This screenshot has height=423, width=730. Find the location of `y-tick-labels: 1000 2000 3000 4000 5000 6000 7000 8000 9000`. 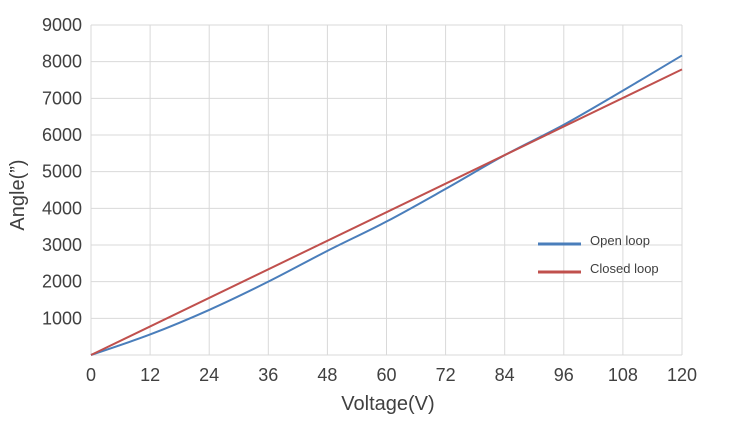

y-tick-labels: 1000 2000 3000 4000 5000 6000 7000 8000 9000 is located at coordinates (62, 171).